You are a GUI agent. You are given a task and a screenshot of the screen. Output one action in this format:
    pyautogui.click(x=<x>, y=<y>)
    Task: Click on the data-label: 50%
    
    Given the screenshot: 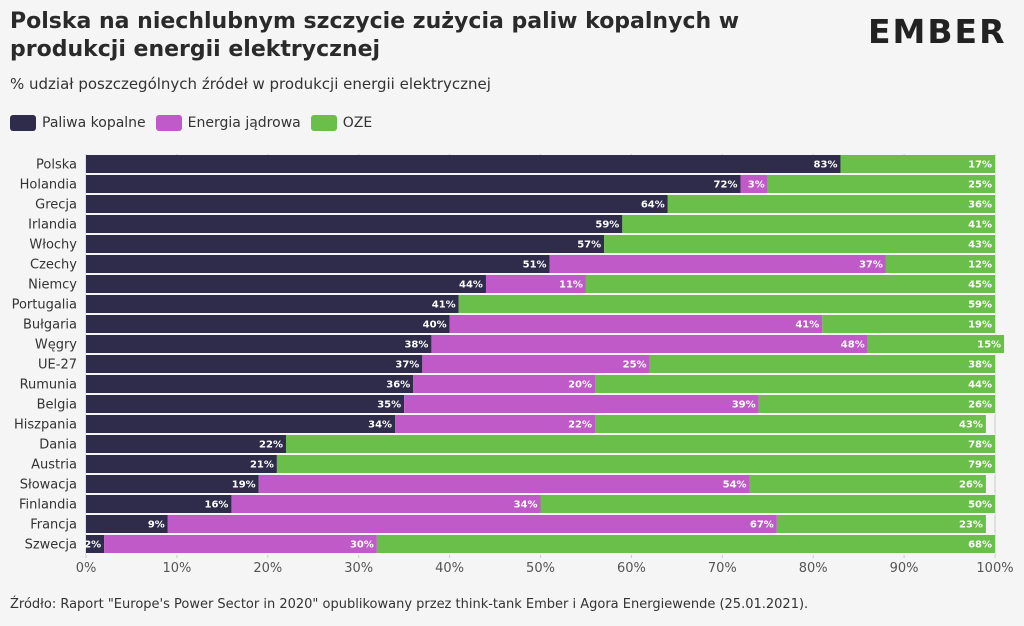 What is the action you would take?
    pyautogui.click(x=980, y=505)
    